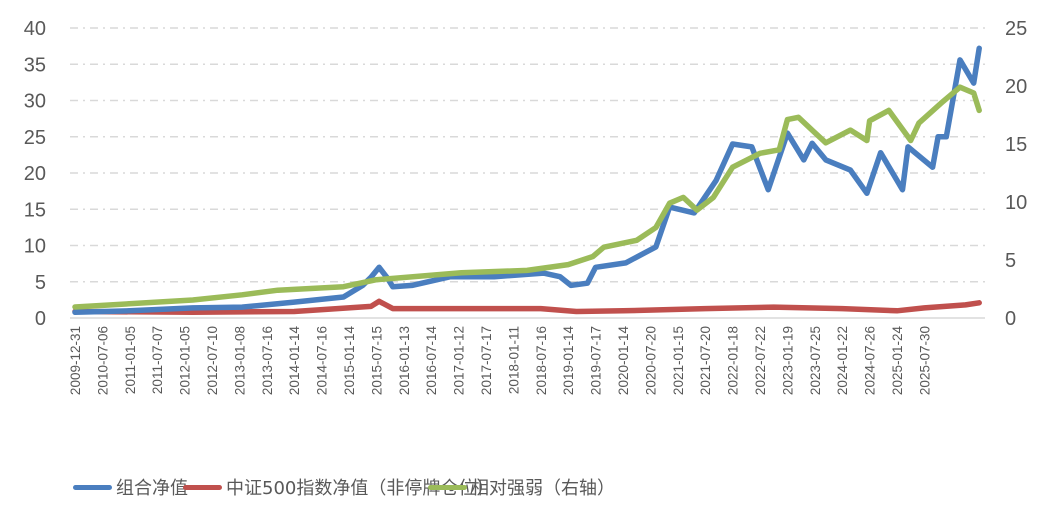  What do you see at coordinates (760, 360) in the screenshot?
I see `x-axis-tick-label: 2022-07-22` at bounding box center [760, 360].